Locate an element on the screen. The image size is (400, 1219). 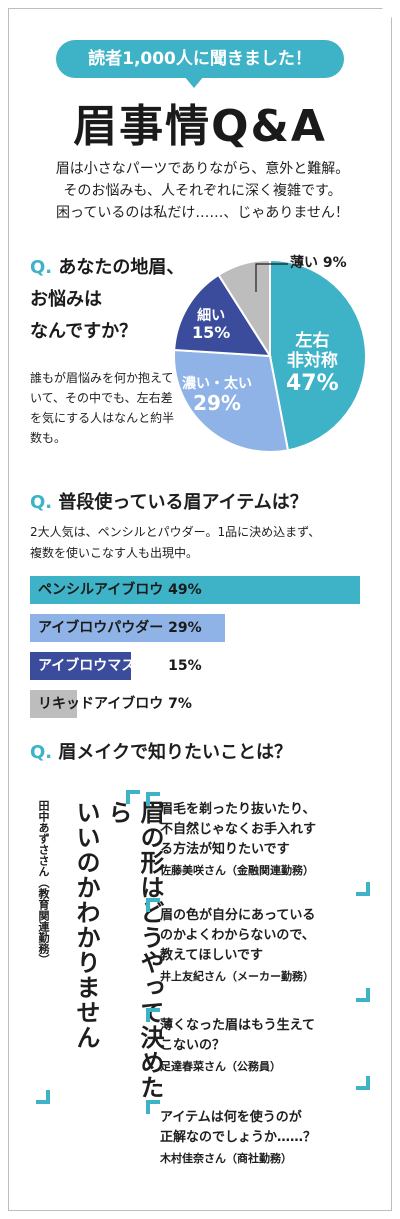
answer-quote: アイテムは何を使うのが 正解なのでしょうか……？ 木村佳奈さん（商社勤務） is located at coordinates (260, 1134).